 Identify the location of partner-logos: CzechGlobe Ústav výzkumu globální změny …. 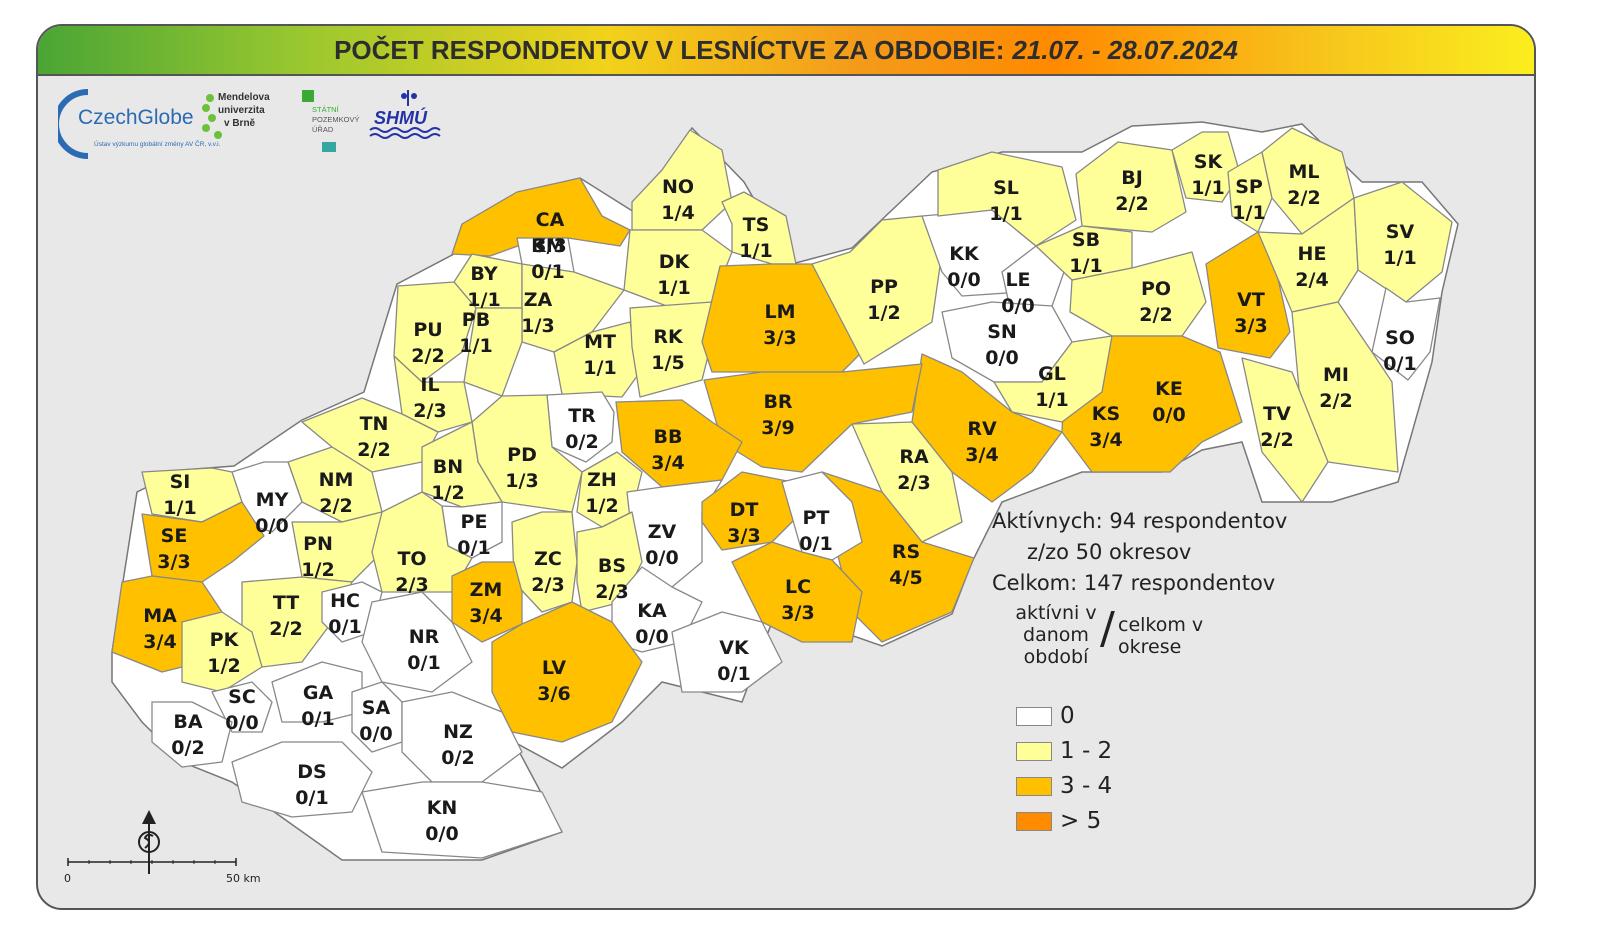
(249, 124).